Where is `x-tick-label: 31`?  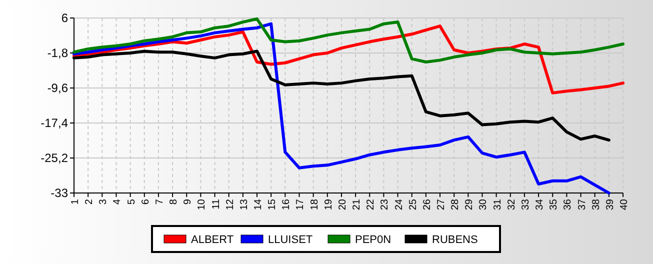
x-tick-label: 31 is located at coordinates (498, 204).